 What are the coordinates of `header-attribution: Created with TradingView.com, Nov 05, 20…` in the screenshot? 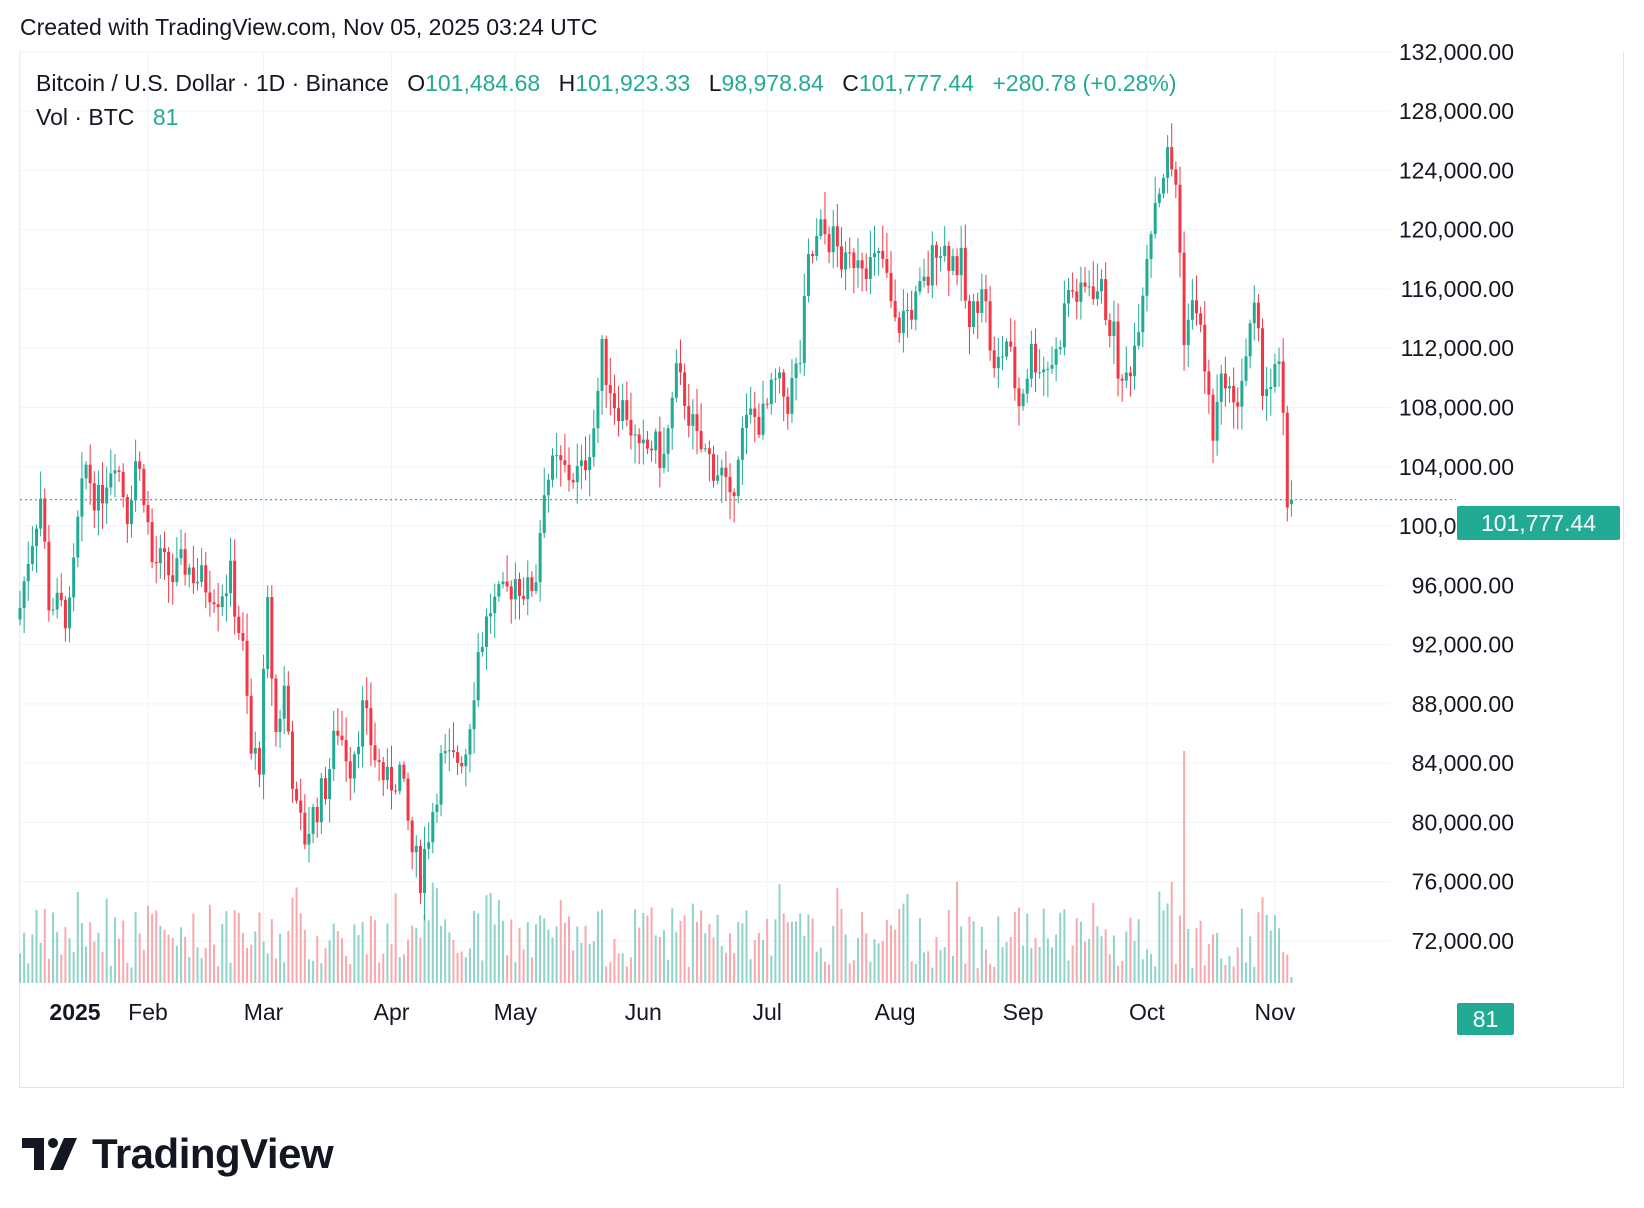 It's located at (309, 27).